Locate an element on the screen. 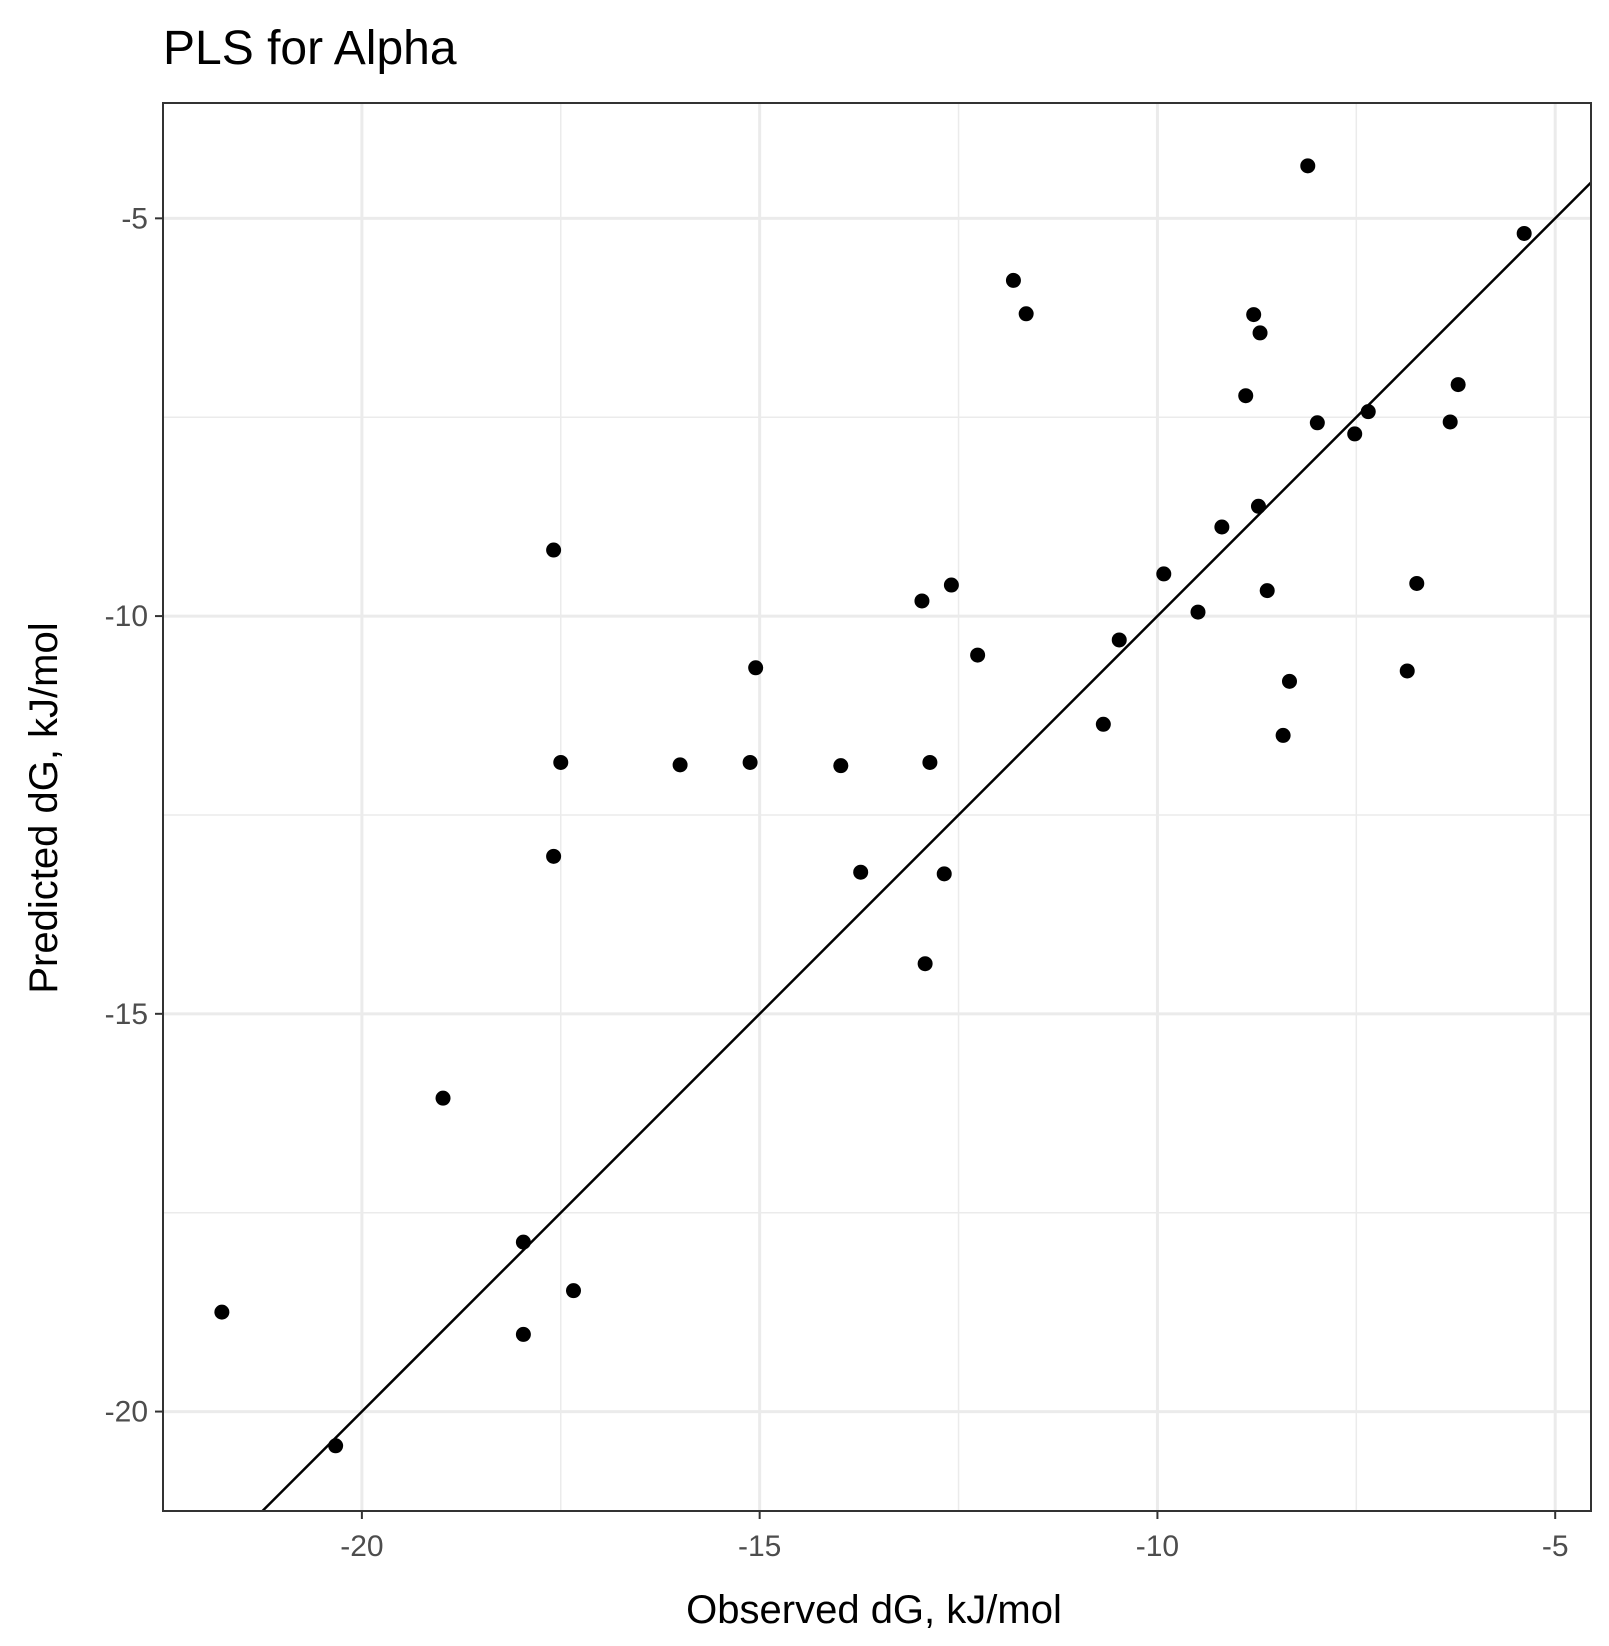 The image size is (1609, 1646). x-axis-tick-labels: -20 -15 -10 -5 is located at coordinates (954, 1546).